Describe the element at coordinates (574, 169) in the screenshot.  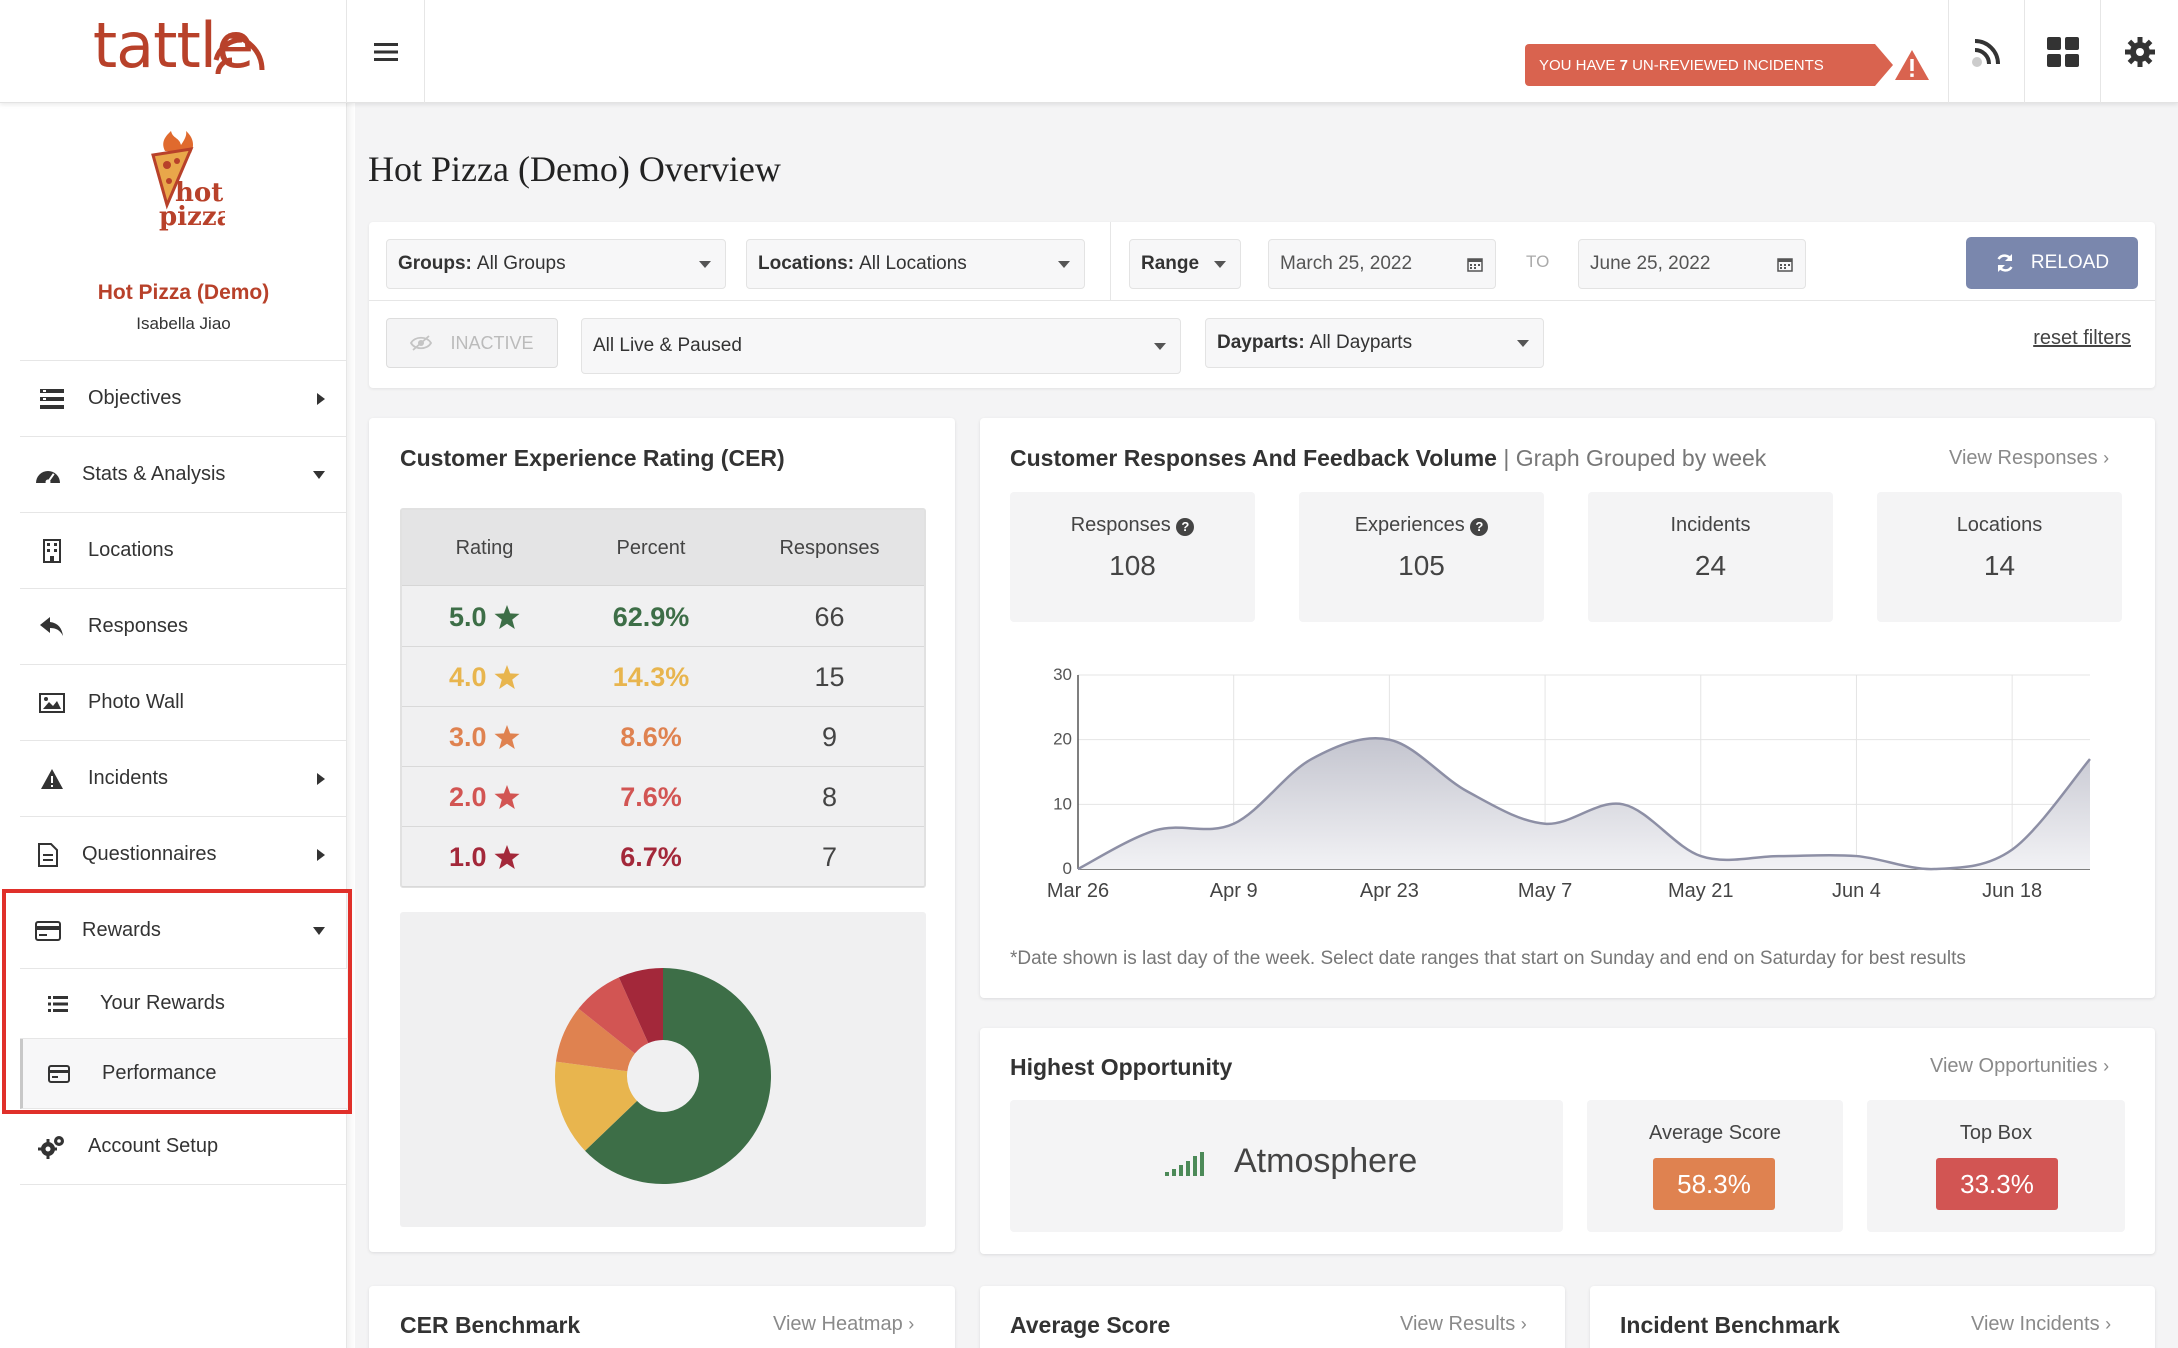
I see `page-title: Hot Pizza (Demo) Overview` at that location.